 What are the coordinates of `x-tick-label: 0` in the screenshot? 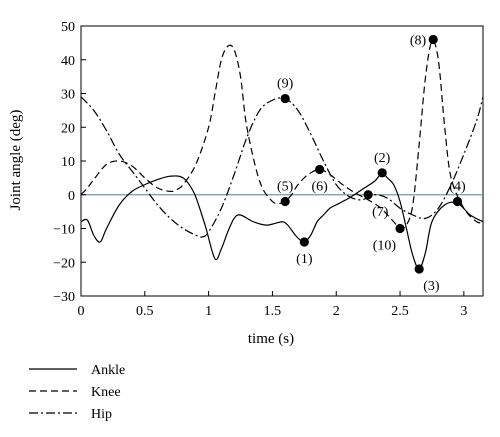 It's located at (81, 311).